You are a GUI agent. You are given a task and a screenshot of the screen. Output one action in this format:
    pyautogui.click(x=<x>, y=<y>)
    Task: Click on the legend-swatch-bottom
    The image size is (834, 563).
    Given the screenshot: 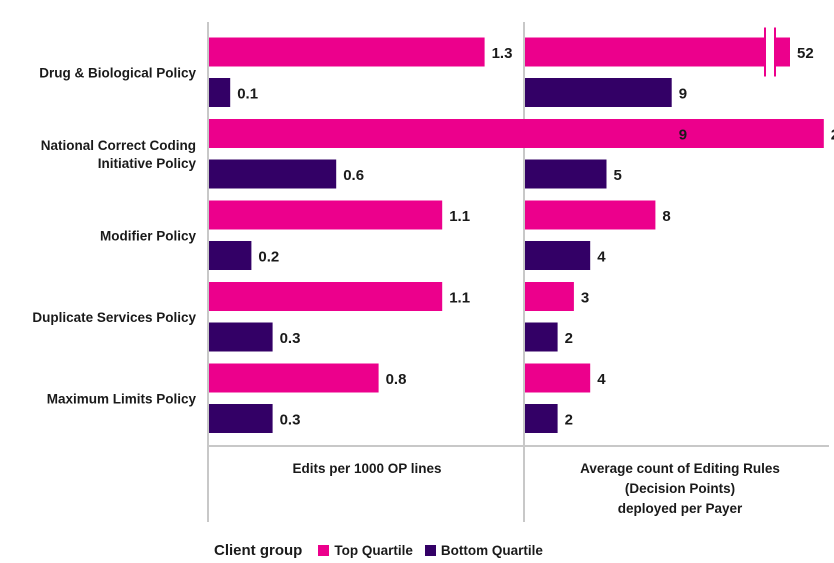 What is the action you would take?
    pyautogui.click(x=430, y=550)
    